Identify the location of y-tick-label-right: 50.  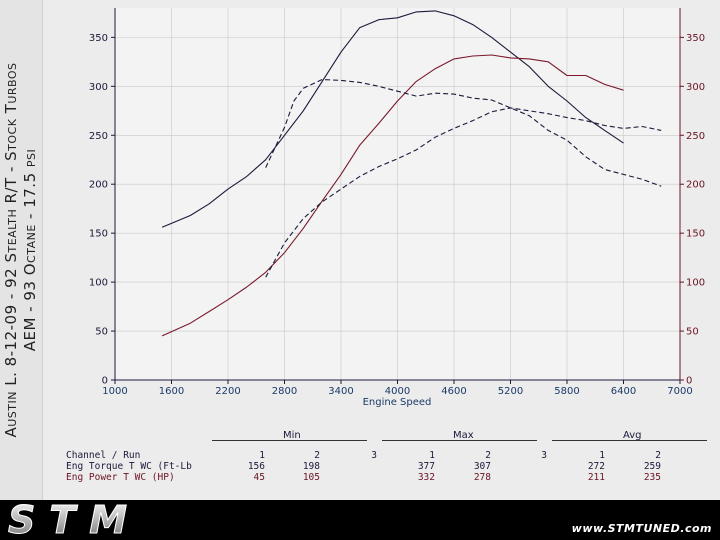
(692, 332).